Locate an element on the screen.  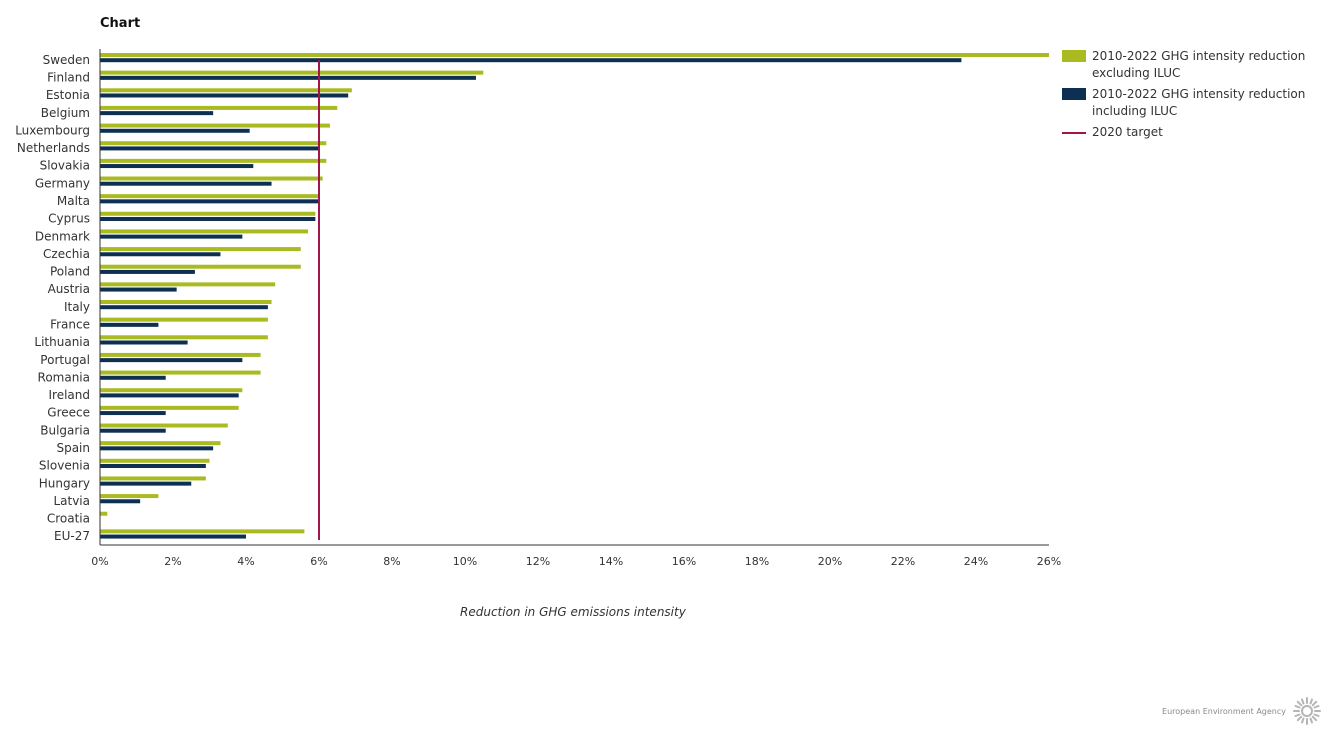
category-label: Ireland is located at coordinates (69, 395).